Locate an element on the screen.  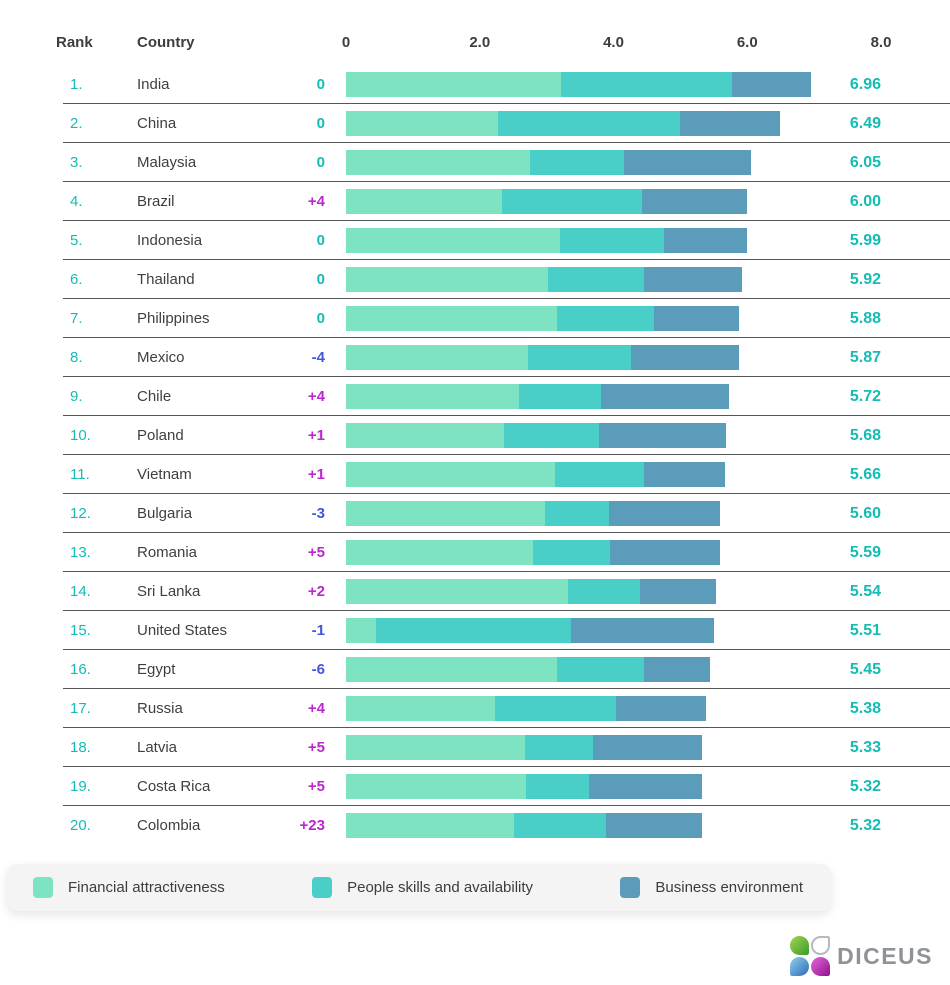
score-cell: 5.54 is located at coordinates (865, 591).